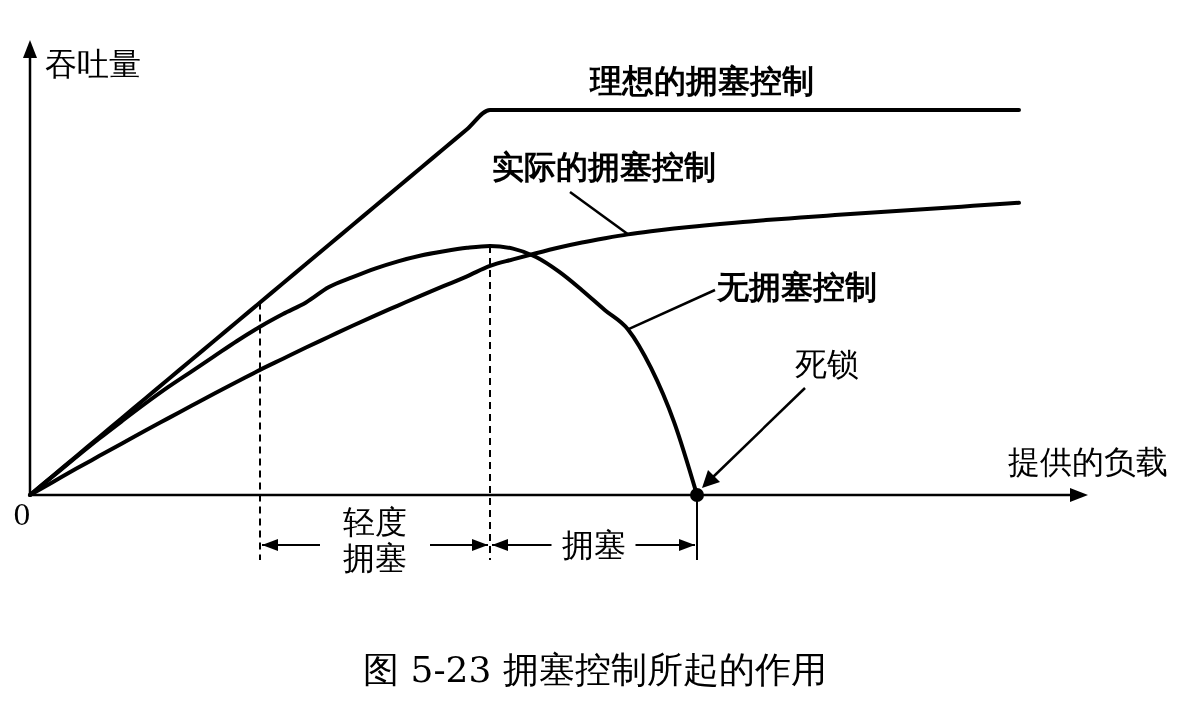  Describe the element at coordinates (1088, 462) in the screenshot. I see `x-axis-title: 提供的负载` at that location.